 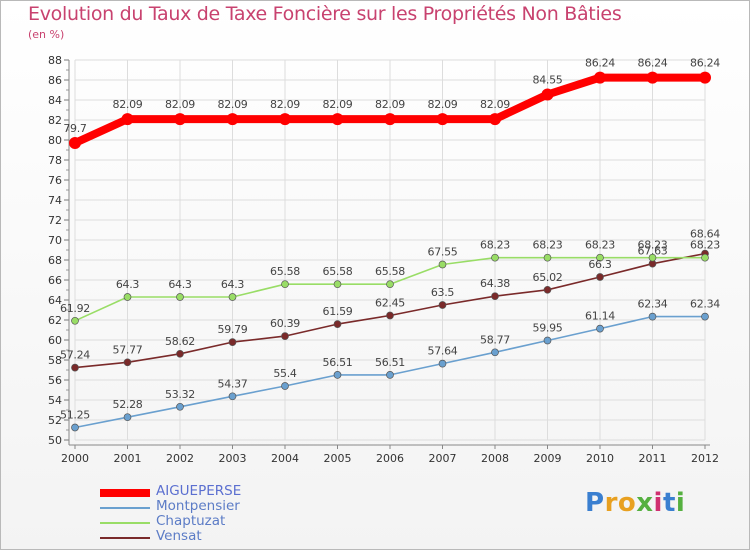 What do you see at coordinates (548, 458) in the screenshot?
I see `x-tick-label: 2009` at bounding box center [548, 458].